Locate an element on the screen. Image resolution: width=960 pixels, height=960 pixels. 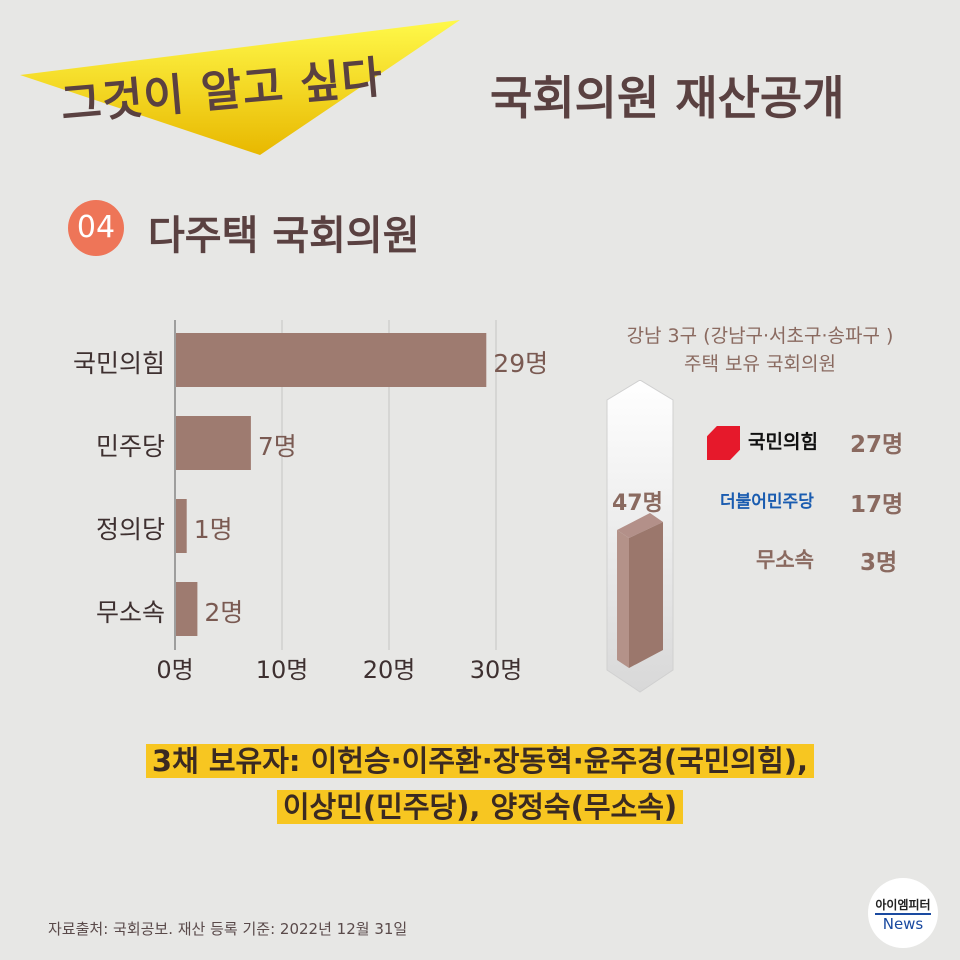
logo-top: 아이엠피터 is located at coordinates (903, 905).